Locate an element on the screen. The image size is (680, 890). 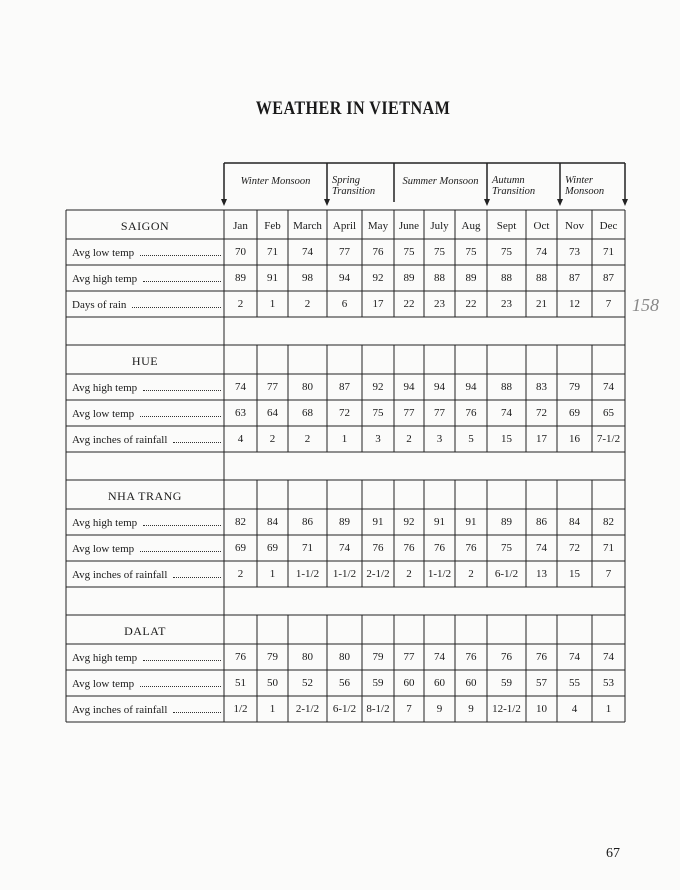
cell-value: 70 is located at coordinates (240, 252).